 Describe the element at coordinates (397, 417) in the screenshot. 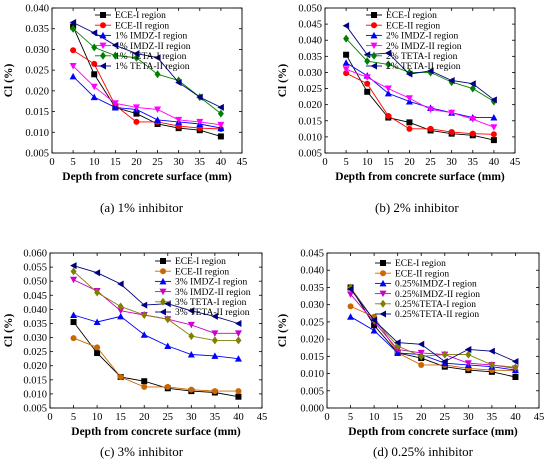

I see `x-tick-label: 15` at that location.